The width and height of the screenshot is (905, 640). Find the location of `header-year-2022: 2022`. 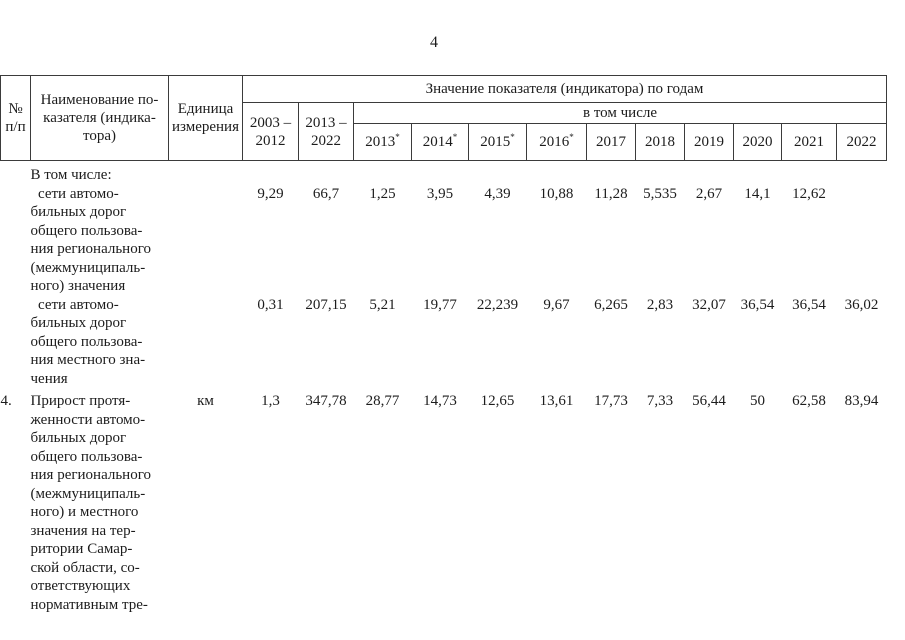

header-year-2022: 2022 is located at coordinates (861, 142).